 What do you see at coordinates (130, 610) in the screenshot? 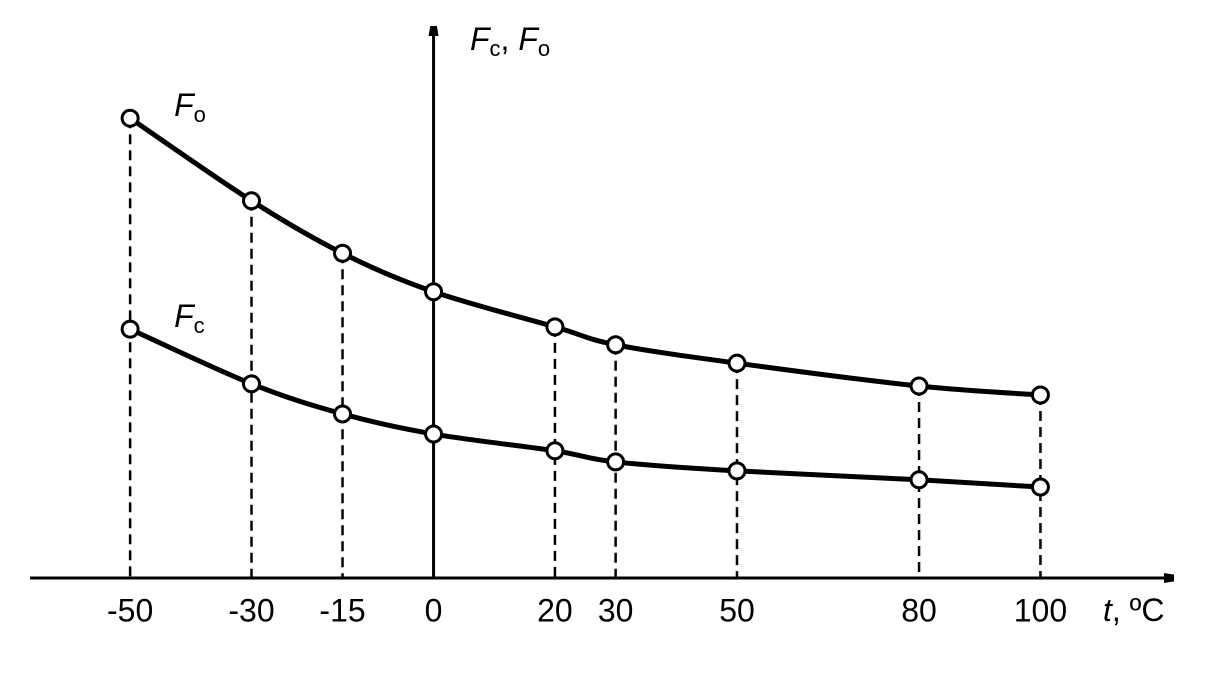
I see `x-tick-label: -50` at bounding box center [130, 610].